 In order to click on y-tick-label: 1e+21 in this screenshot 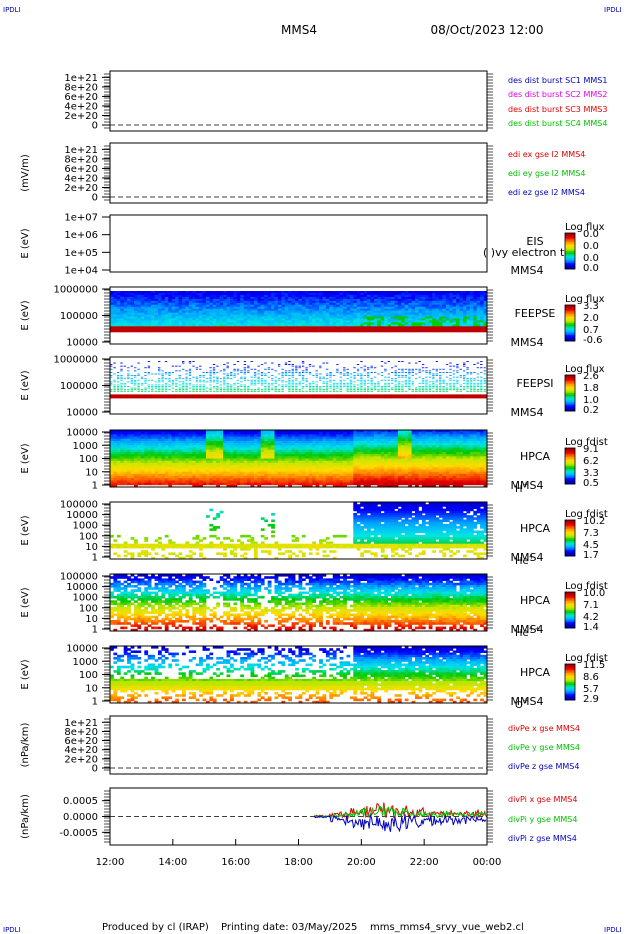, I will do `click(81, 723)`.